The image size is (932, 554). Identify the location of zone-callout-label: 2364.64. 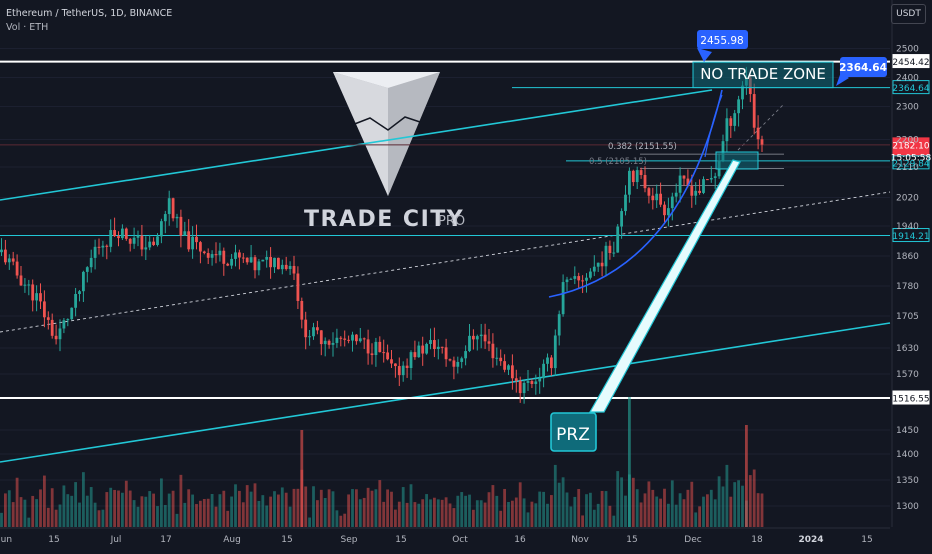
(863, 68).